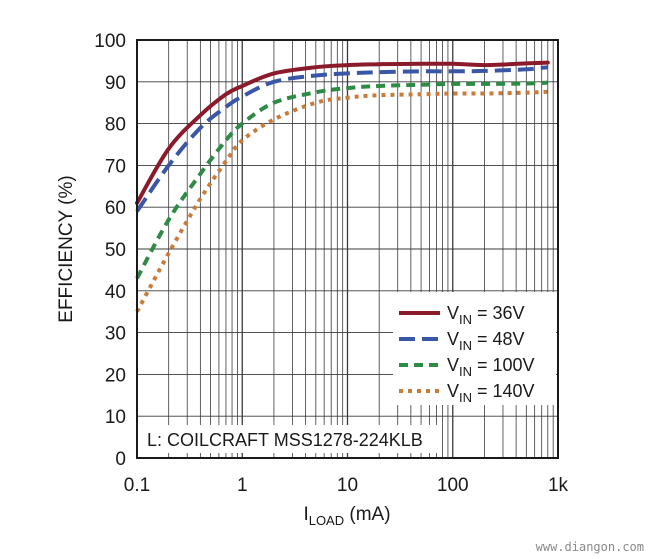  I want to click on legend-label: VIN = 100V, so click(491, 367).